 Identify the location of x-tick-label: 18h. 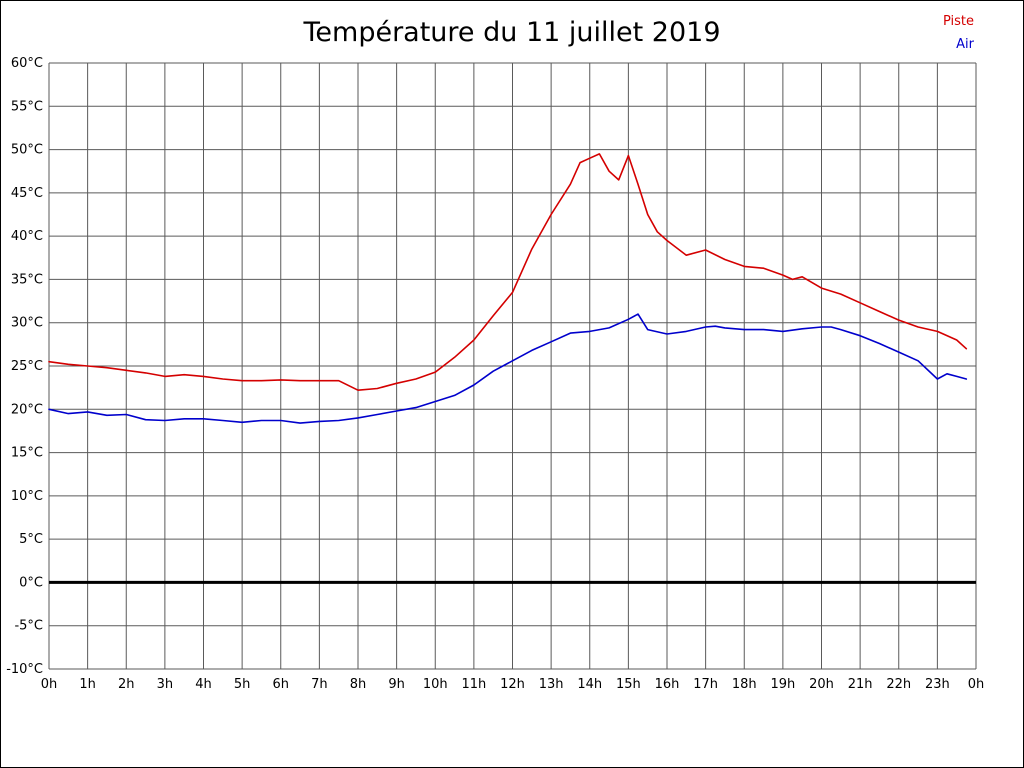
(744, 684).